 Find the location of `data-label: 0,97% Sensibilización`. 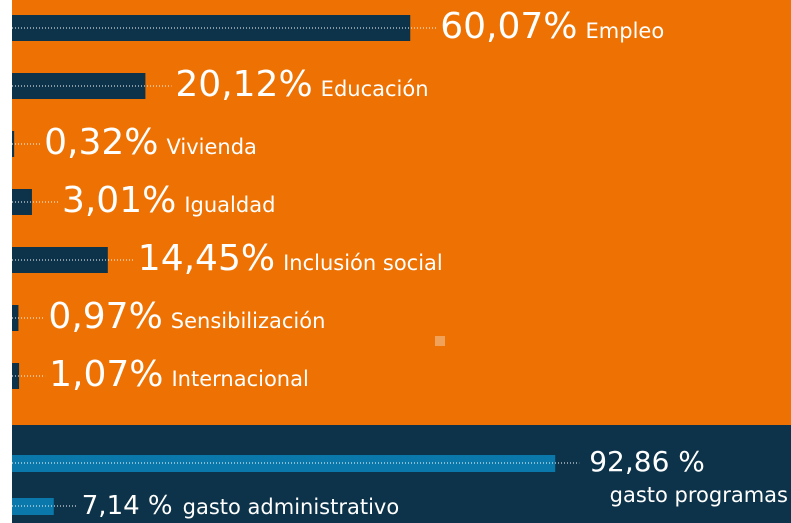

data-label: 0,97% Sensibilización is located at coordinates (186, 316).